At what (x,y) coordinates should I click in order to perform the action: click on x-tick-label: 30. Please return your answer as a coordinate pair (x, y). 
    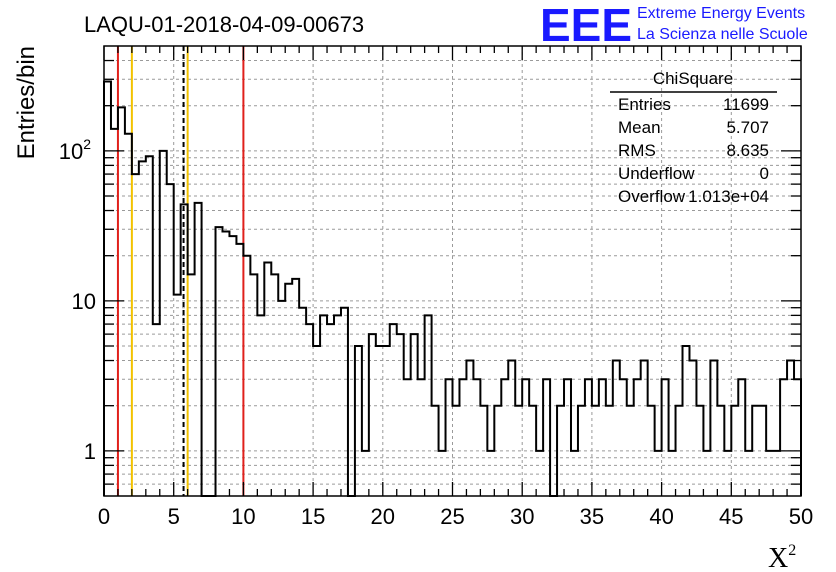
    Looking at the image, I should click on (522, 516).